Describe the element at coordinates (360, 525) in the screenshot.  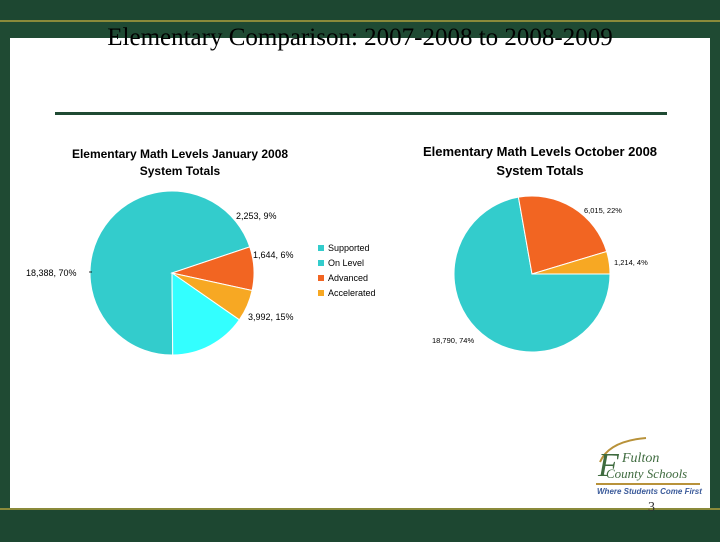
I see `slide-bottom-border` at that location.